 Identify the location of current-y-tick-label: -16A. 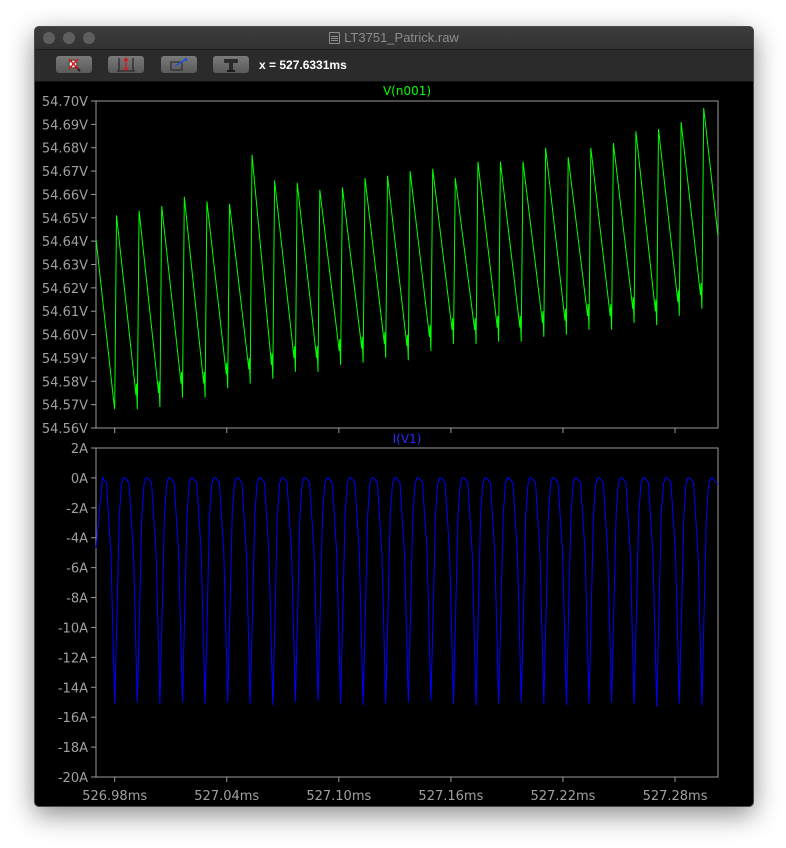
(73, 718).